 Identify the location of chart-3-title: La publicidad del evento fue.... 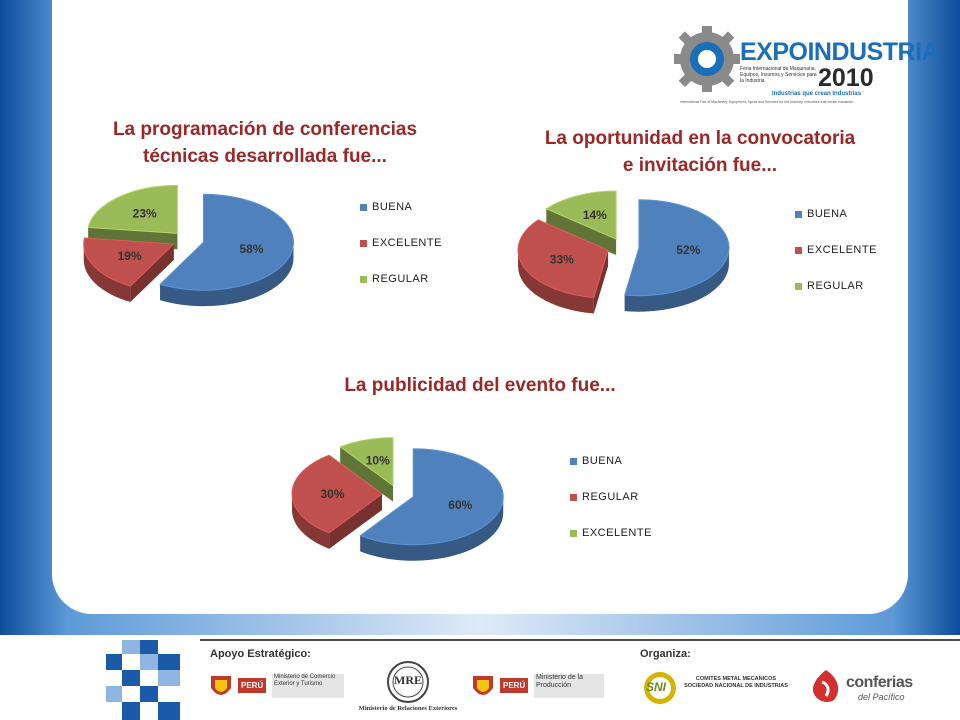
(480, 385).